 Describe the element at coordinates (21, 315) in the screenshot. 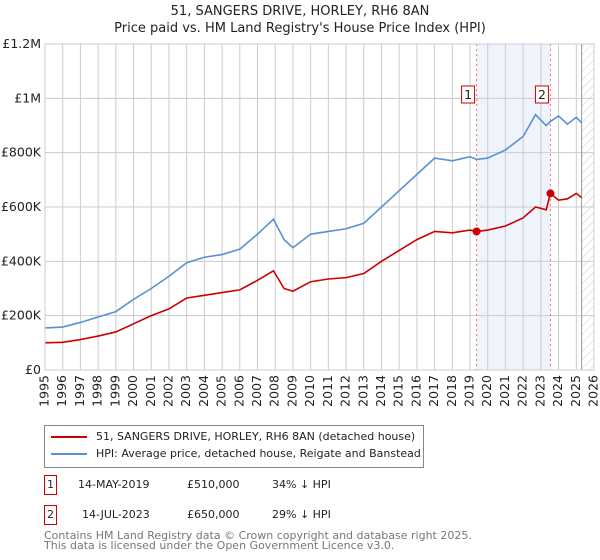

I see `y-tick-label: £200K` at that location.